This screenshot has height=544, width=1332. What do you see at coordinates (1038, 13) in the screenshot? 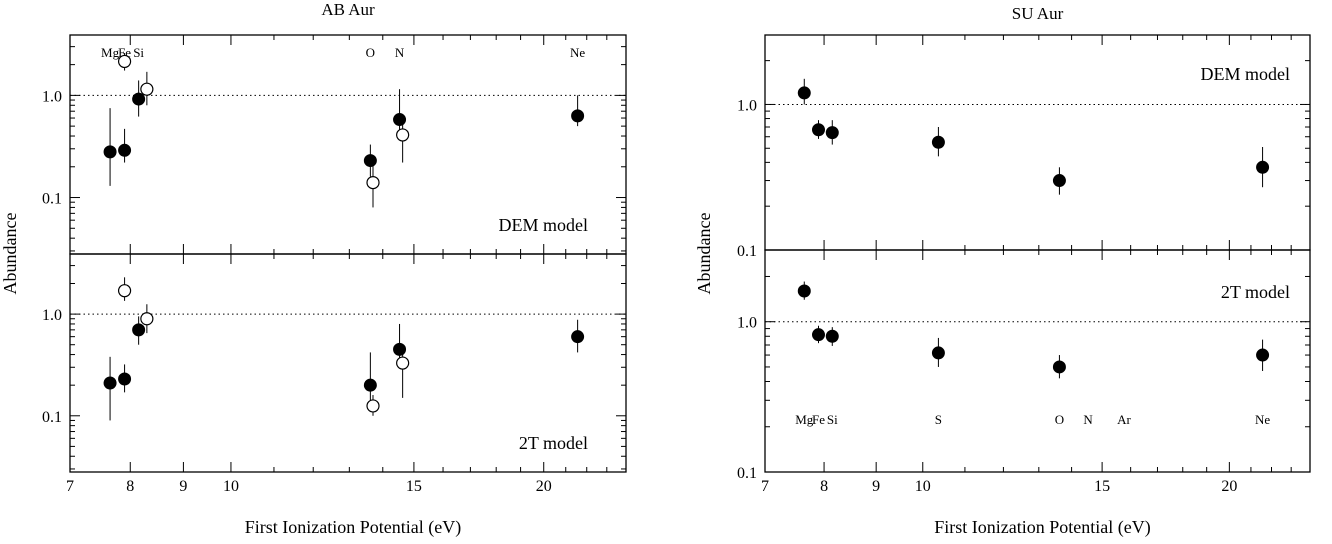
I see `chart-title: SU Aur` at bounding box center [1038, 13].